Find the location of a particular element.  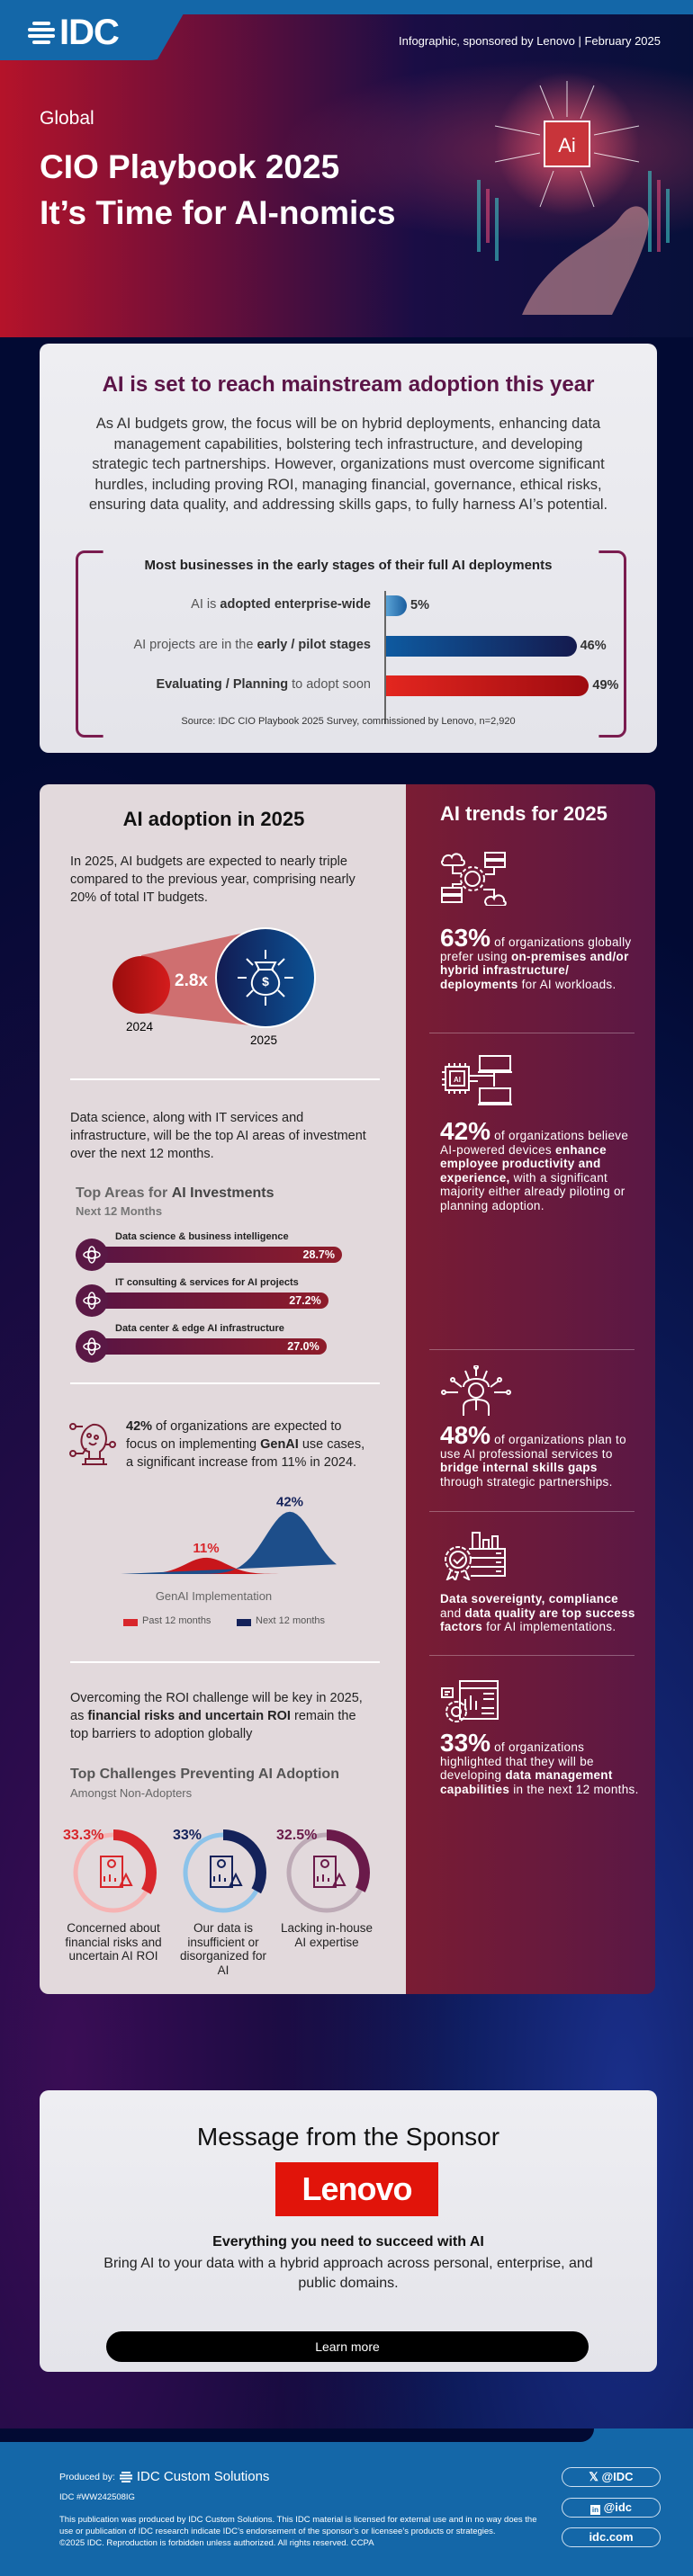

challenge-label: Lacking in-house AI expertise is located at coordinates (327, 1935).